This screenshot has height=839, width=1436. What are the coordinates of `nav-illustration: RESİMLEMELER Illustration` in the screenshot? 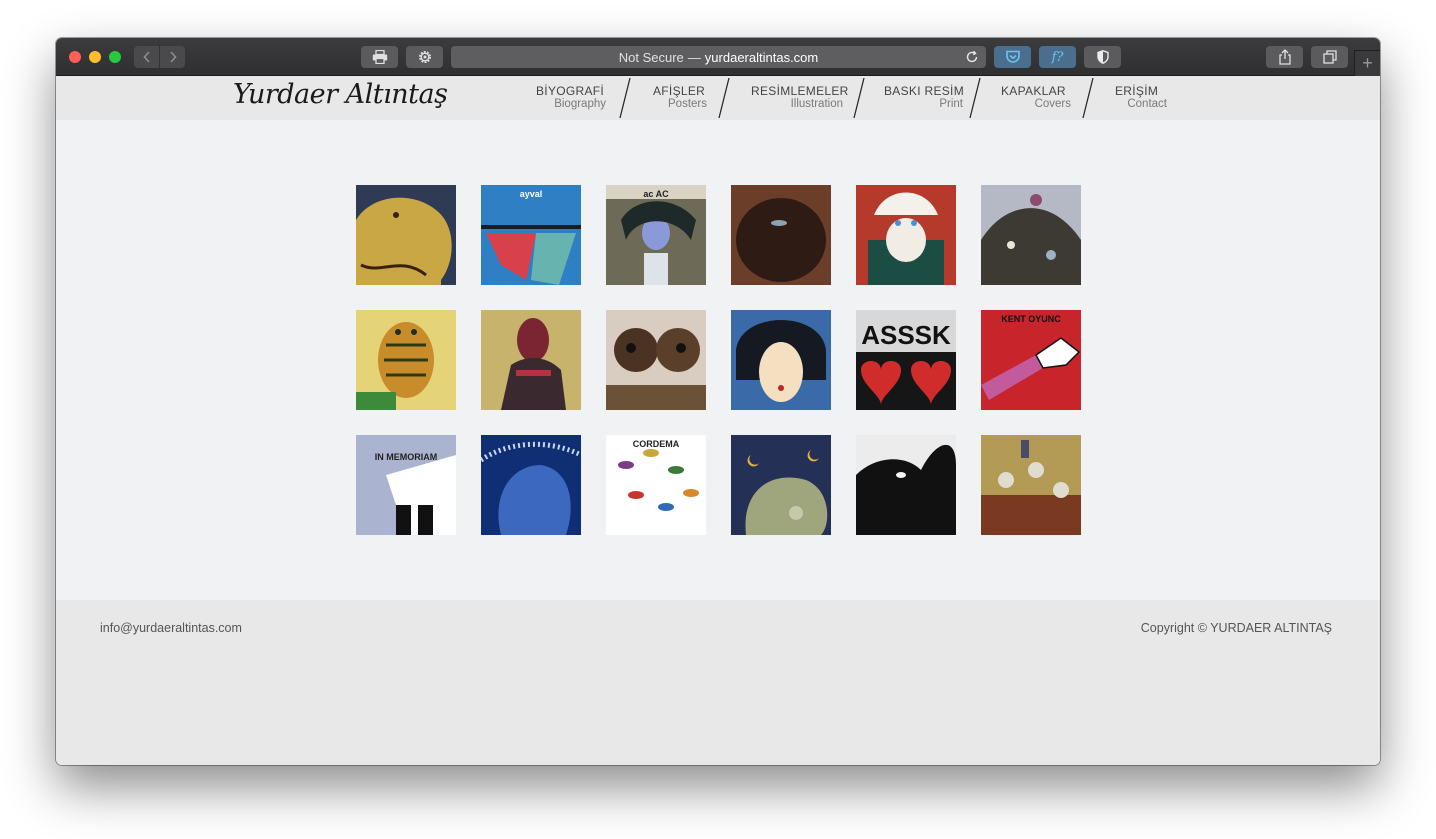 It's located at (800, 99).